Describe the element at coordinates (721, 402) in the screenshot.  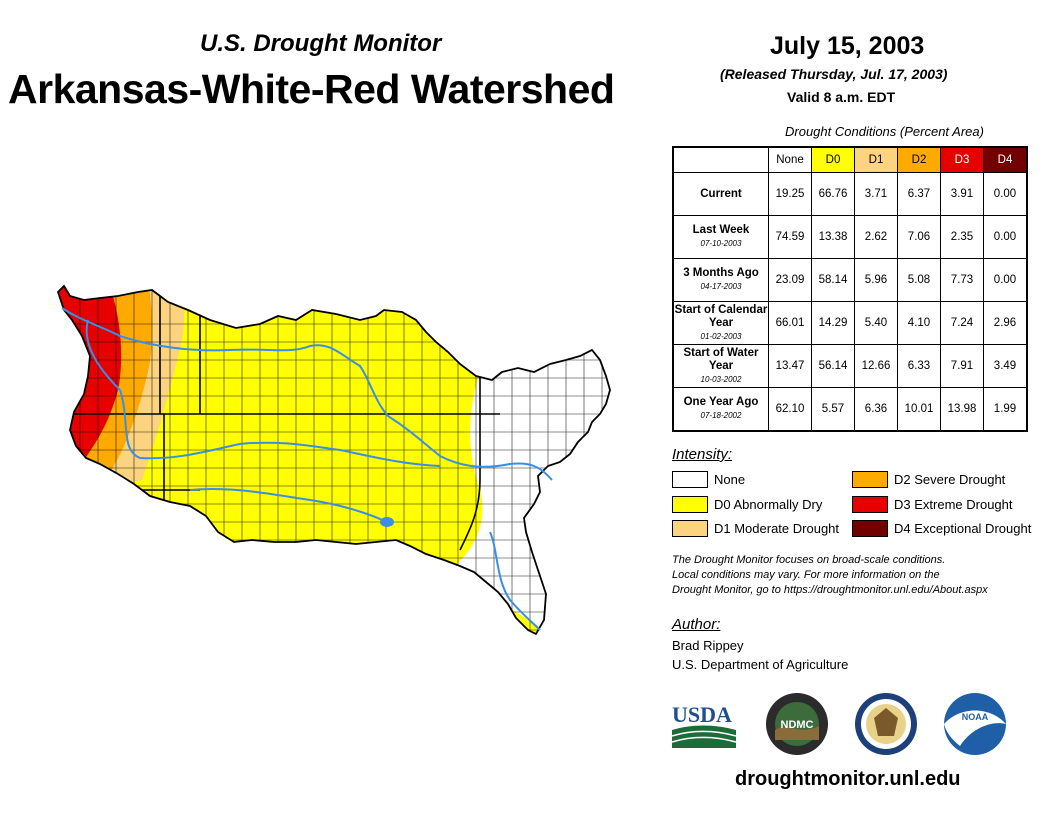
I see `row-label-text: One Year Ago` at that location.